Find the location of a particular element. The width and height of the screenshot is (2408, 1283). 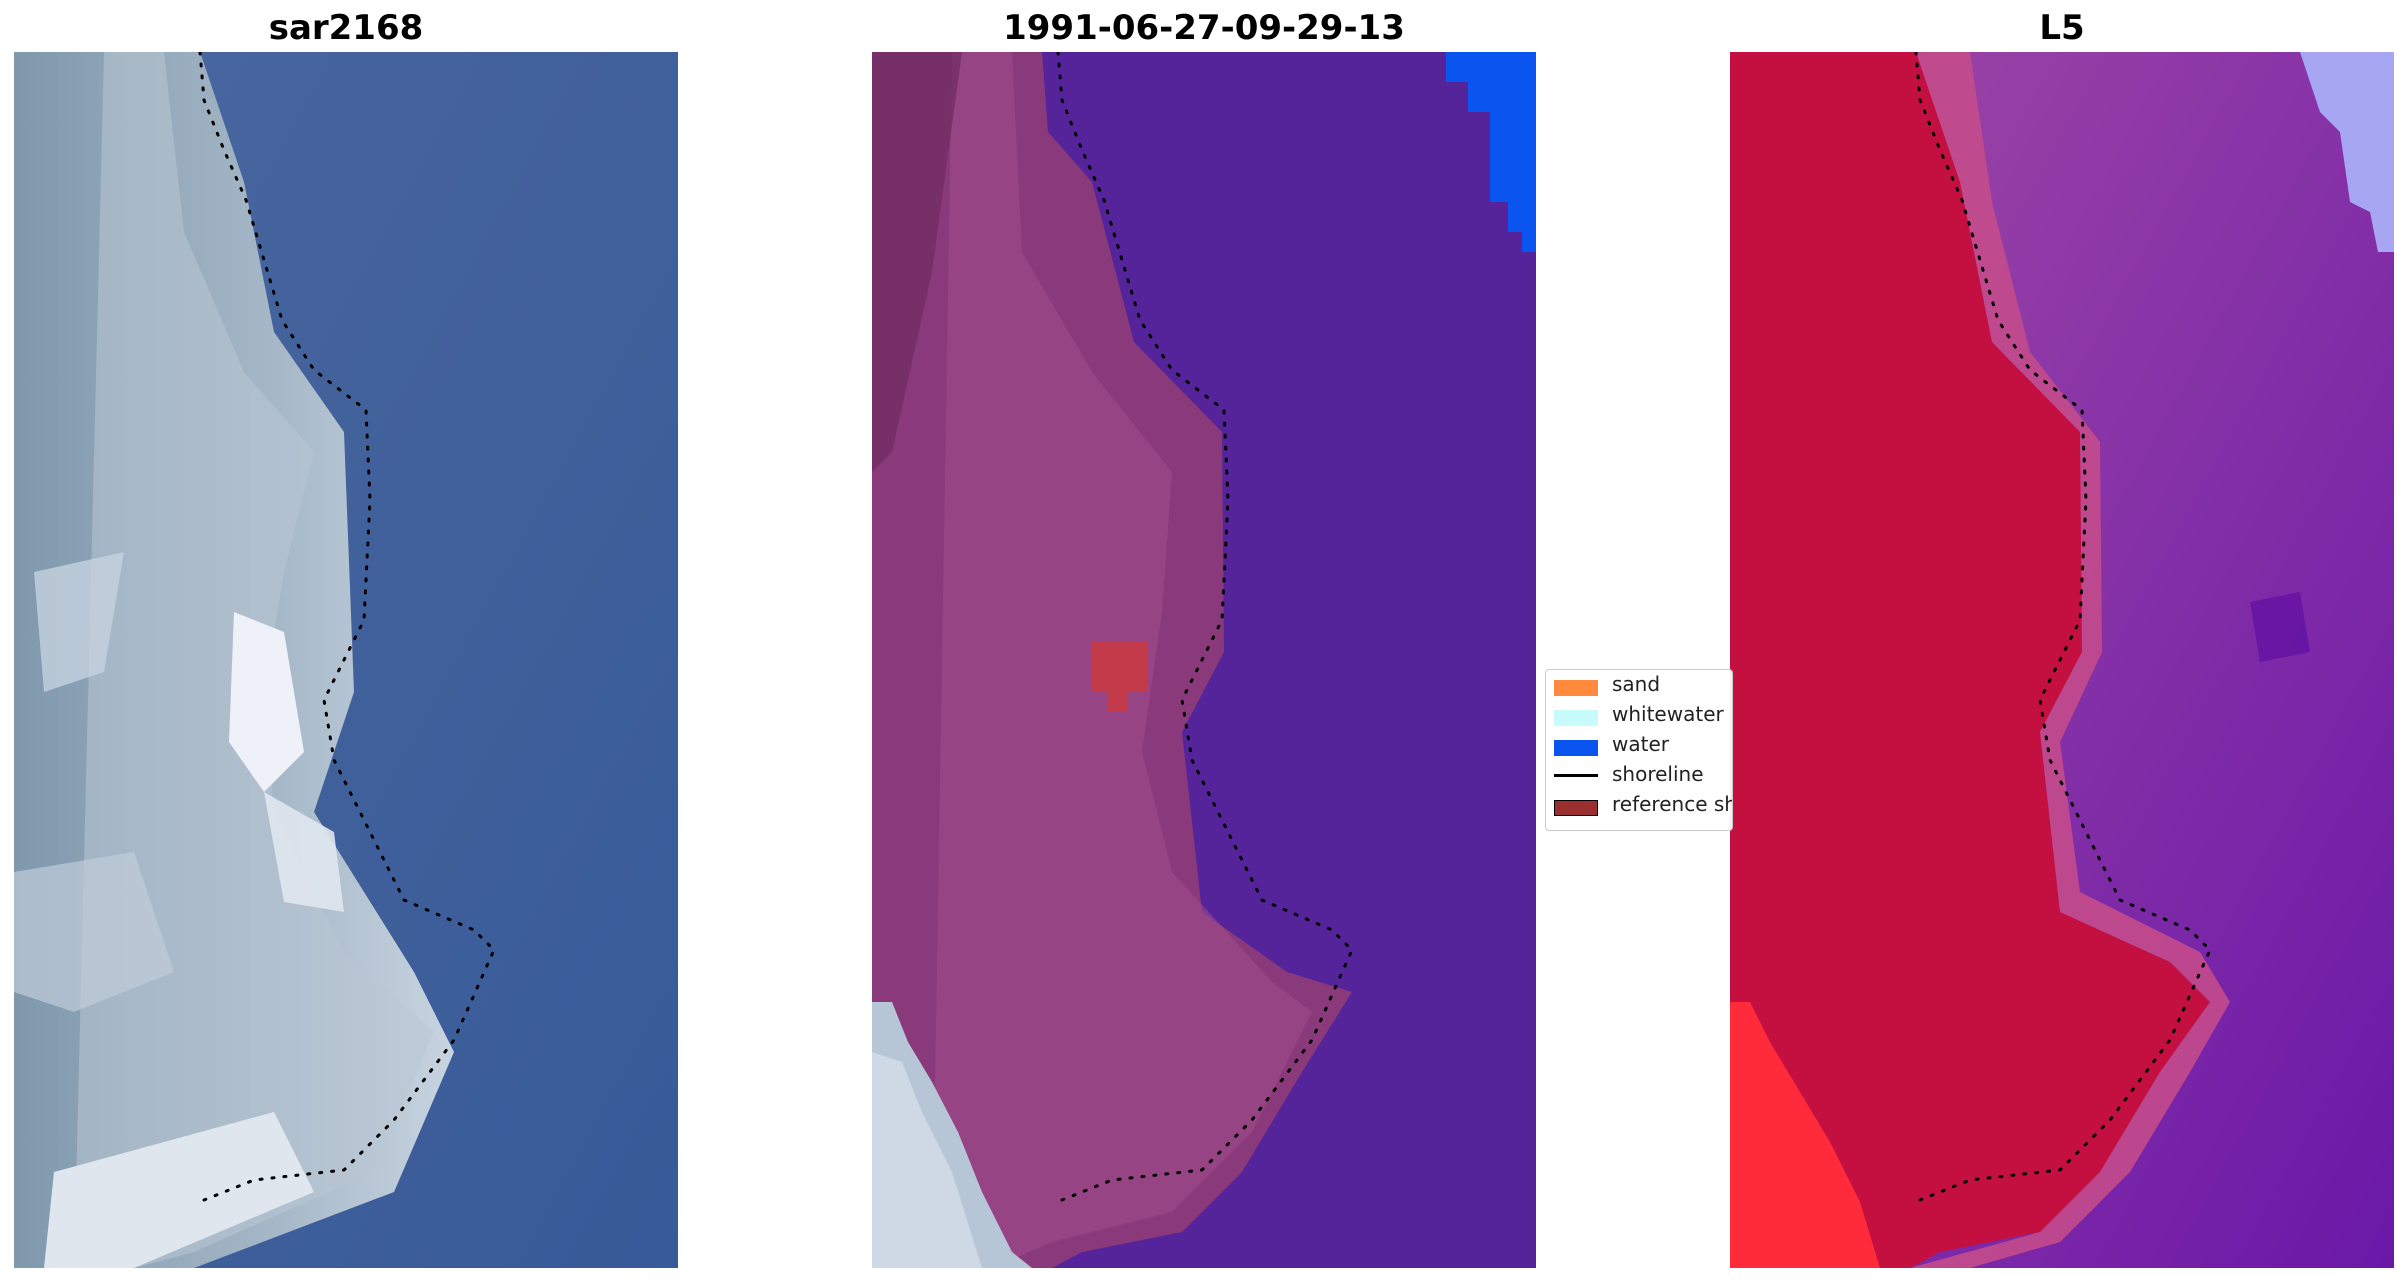

sand-swatch is located at coordinates (1576, 688).